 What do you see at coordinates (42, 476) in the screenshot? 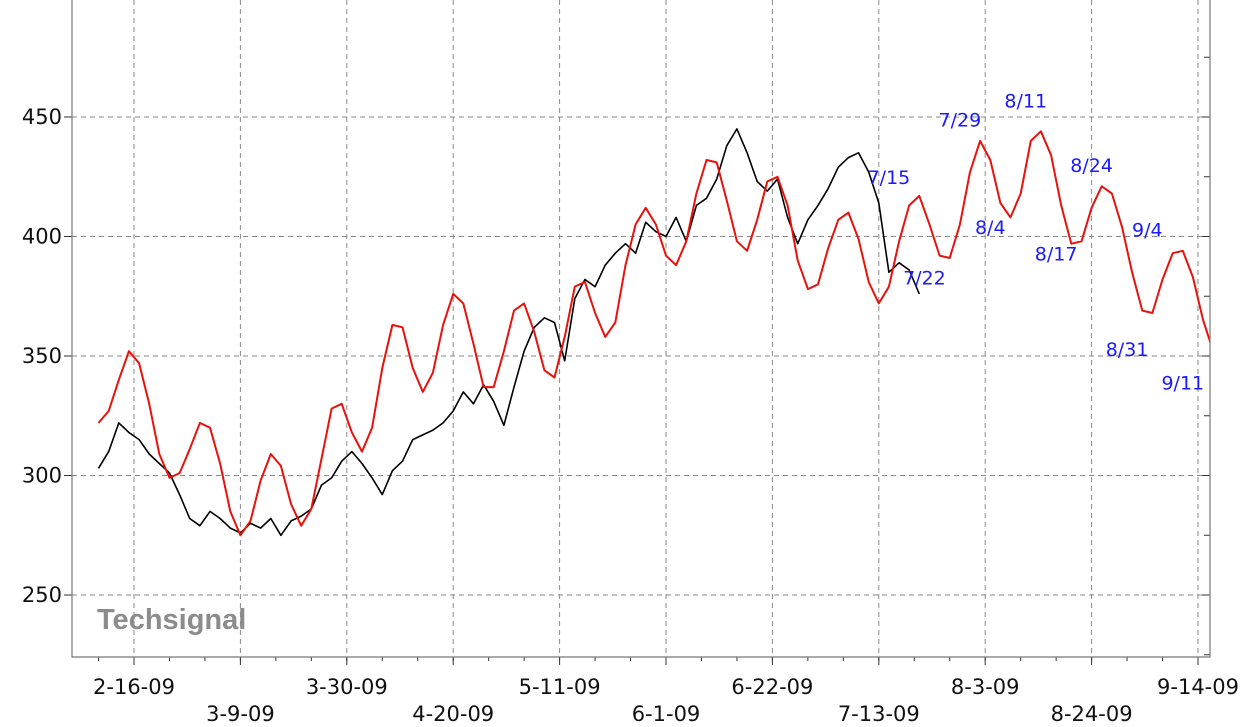
I see `y-tick-label: 300` at bounding box center [42, 476].